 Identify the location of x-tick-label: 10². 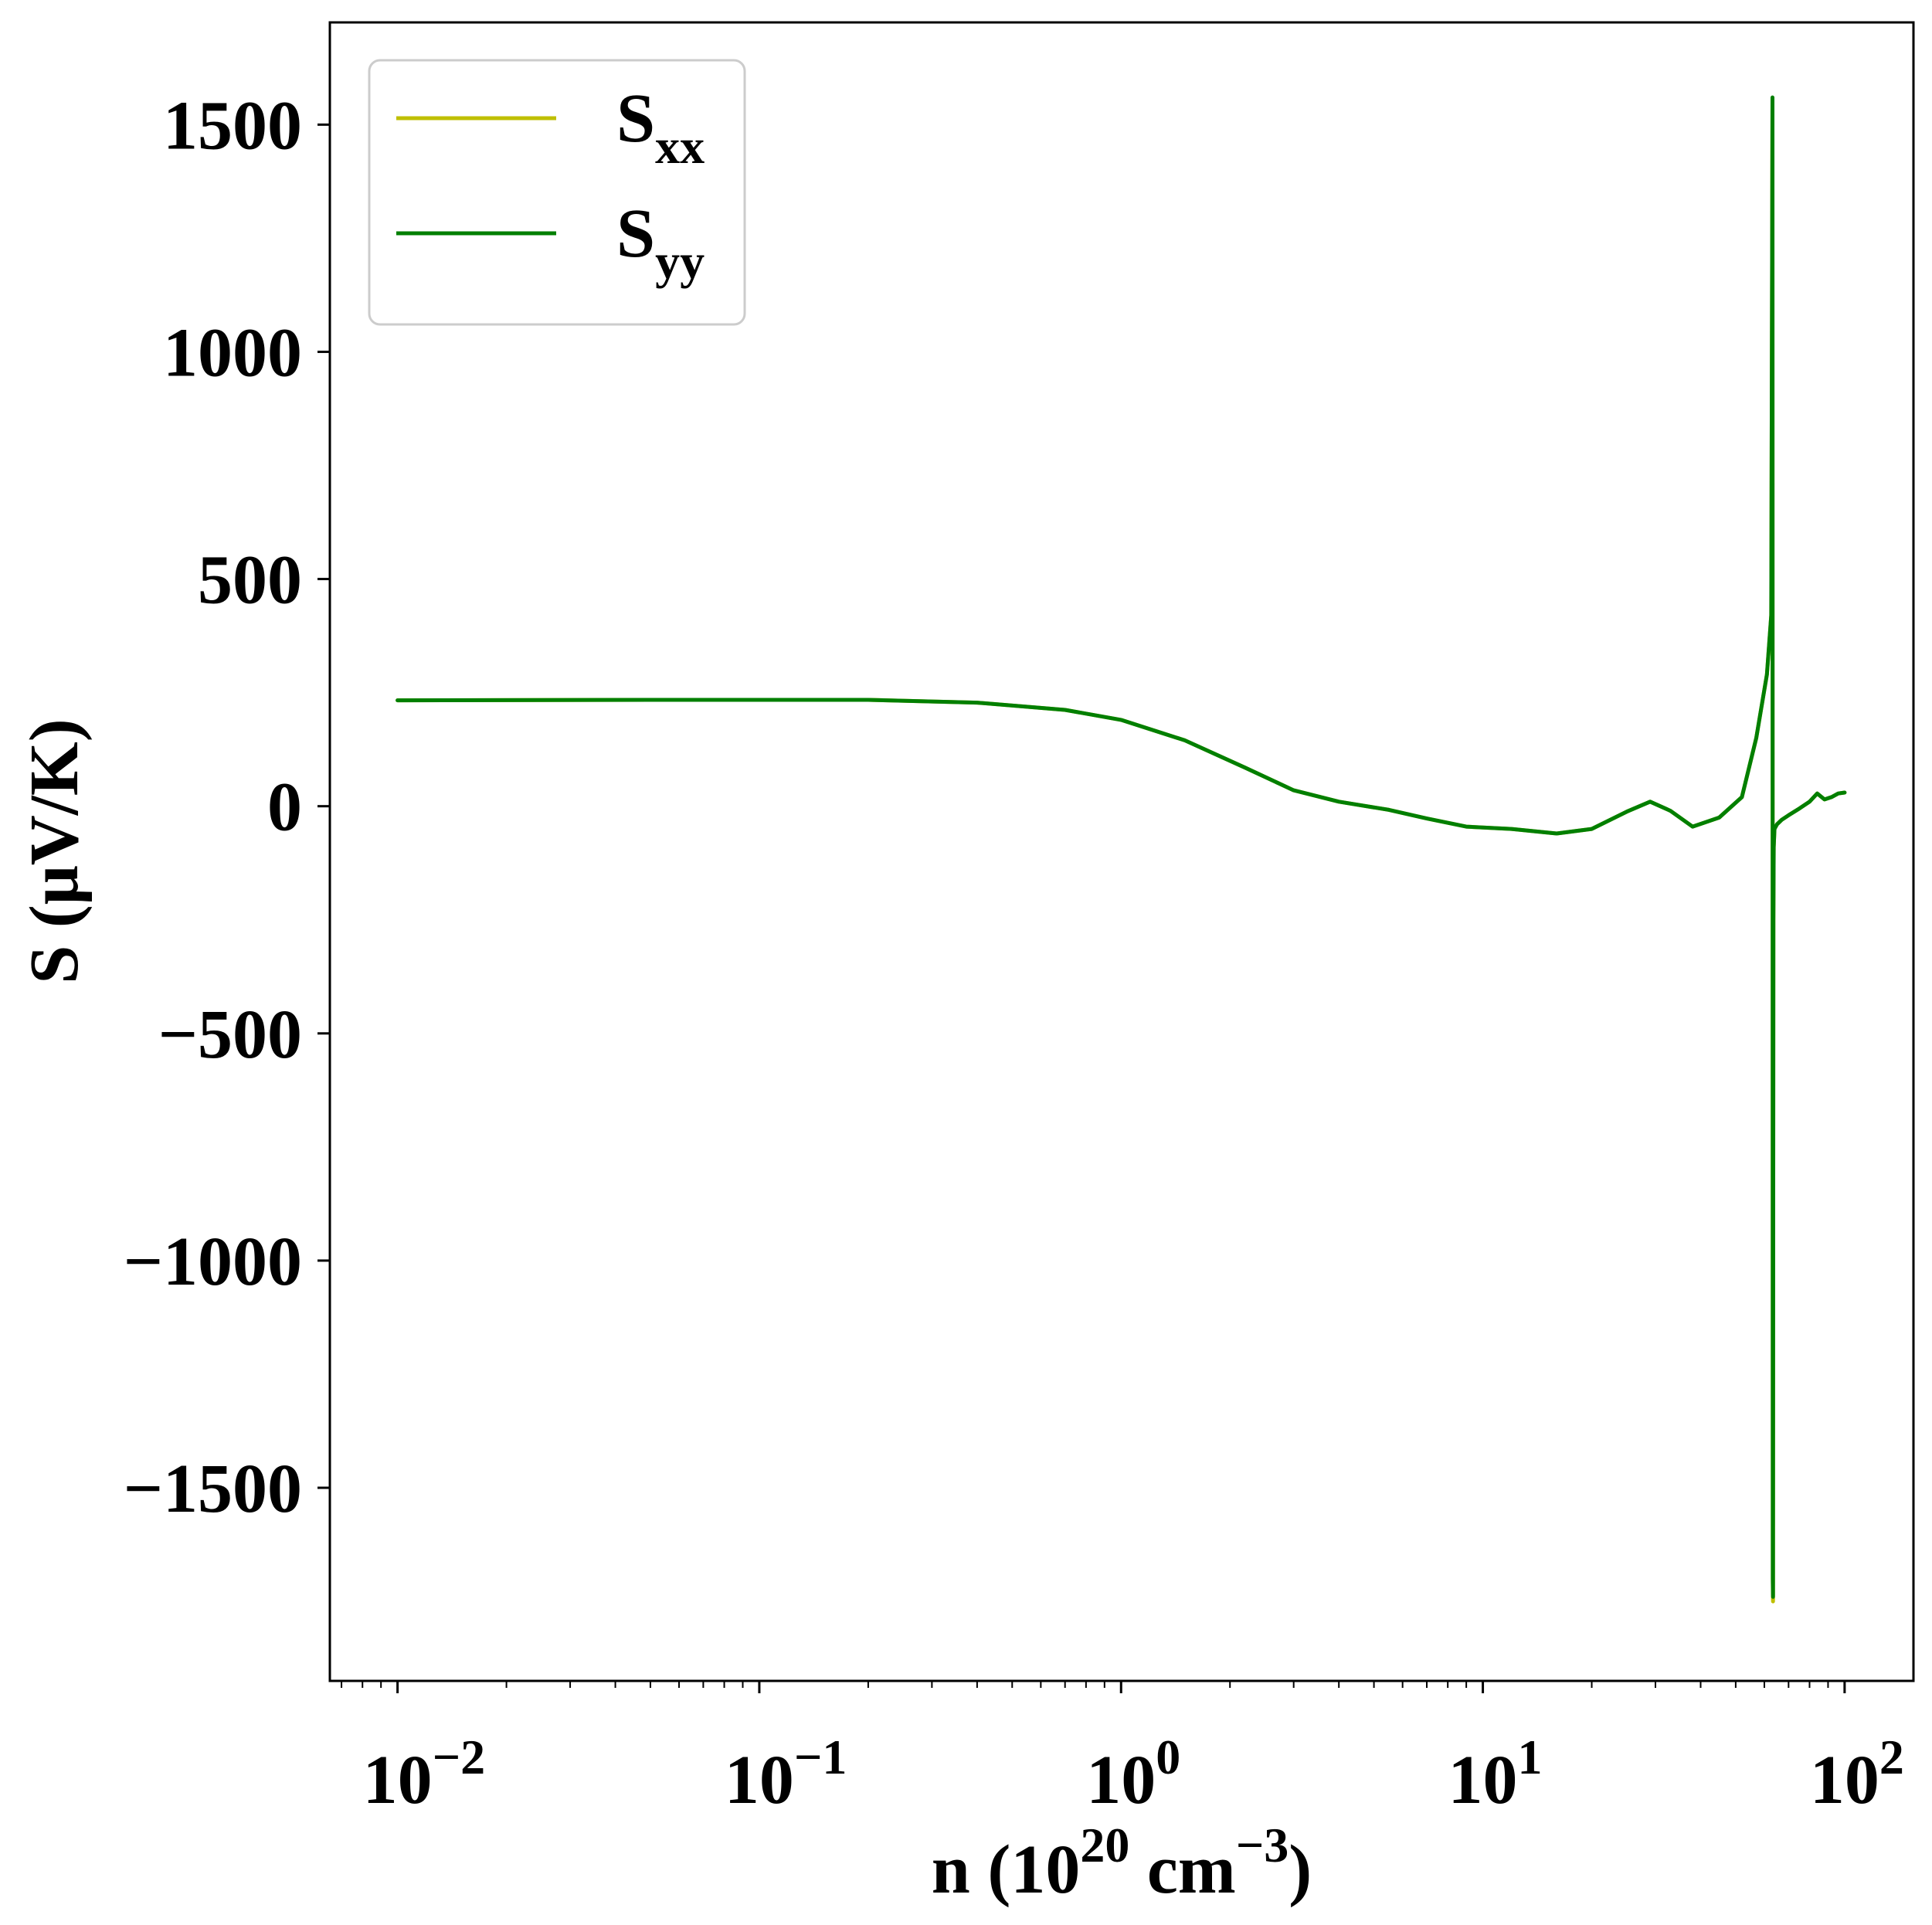
(1857, 1774).